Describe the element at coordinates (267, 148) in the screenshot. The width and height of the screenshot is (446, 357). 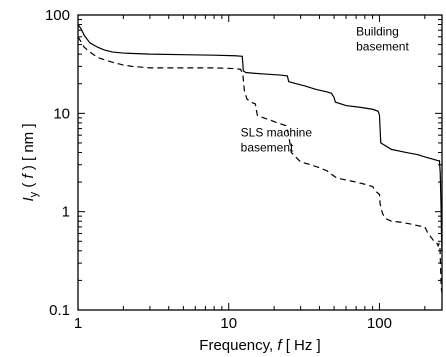
I see `annotation-sls-line: basement` at that location.